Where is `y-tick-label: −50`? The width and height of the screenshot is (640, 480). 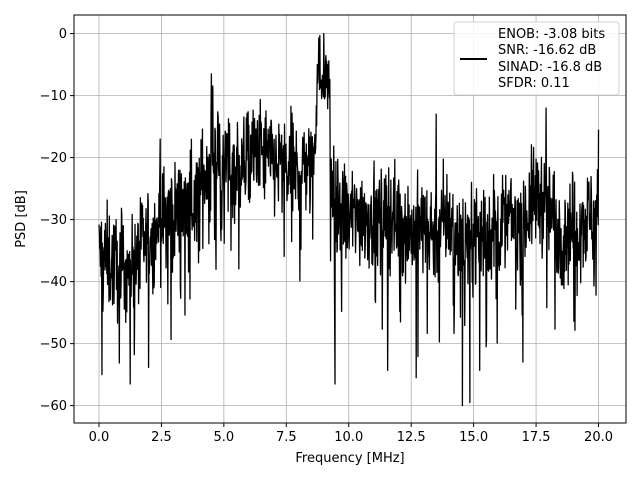
y-tick-label: −50 is located at coordinates (53, 344).